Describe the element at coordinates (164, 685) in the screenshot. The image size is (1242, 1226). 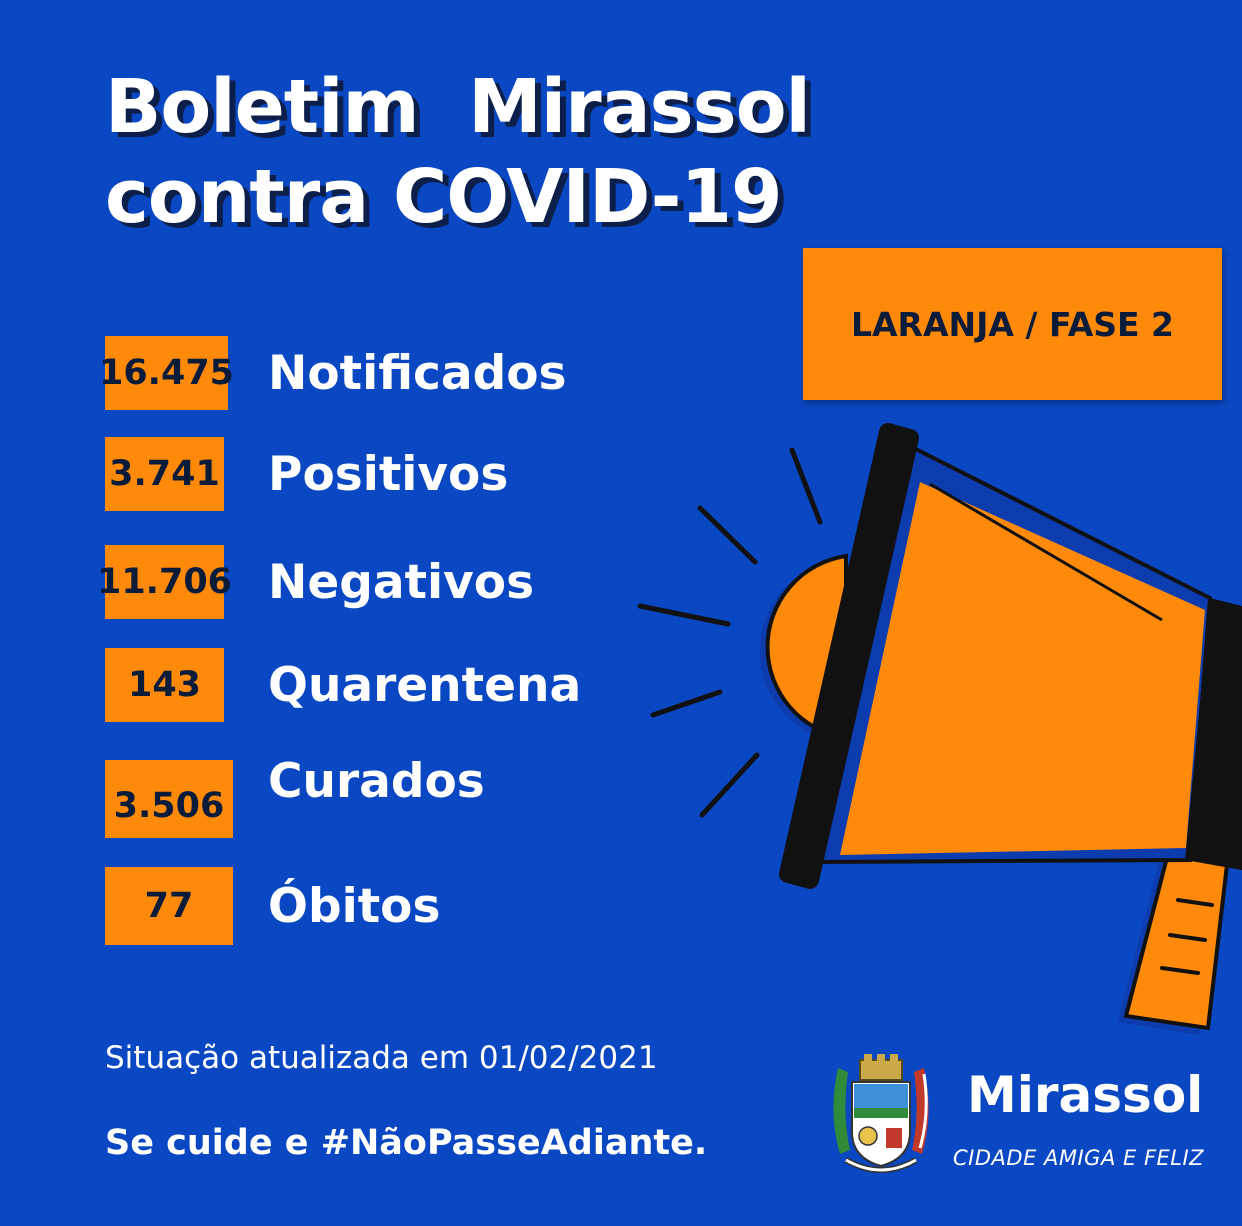
I see `stat-value: 143` at that location.